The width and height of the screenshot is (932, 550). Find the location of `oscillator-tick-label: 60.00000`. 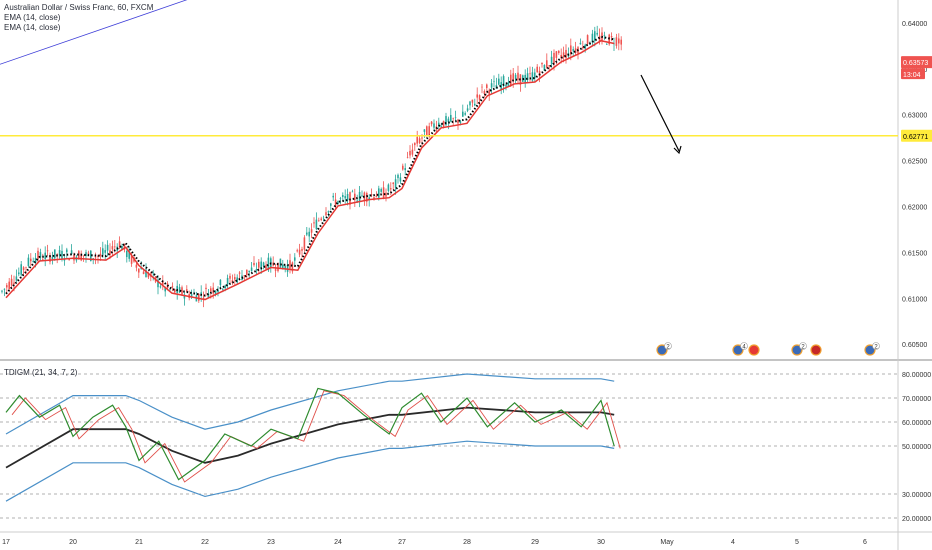

oscillator-tick-label: 60.00000 is located at coordinates (916, 423).